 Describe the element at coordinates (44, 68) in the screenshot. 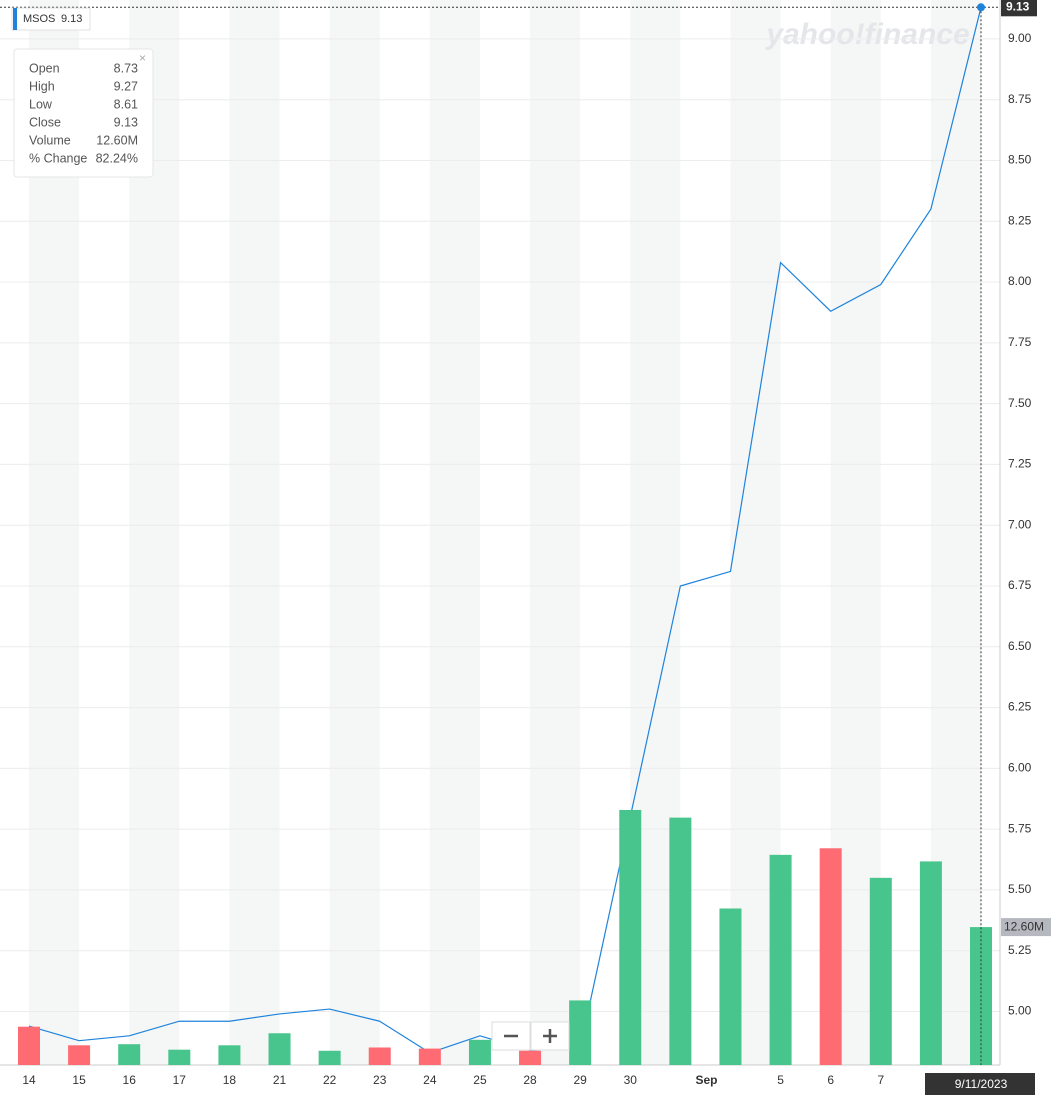

I see `tooltip-label: Open` at that location.